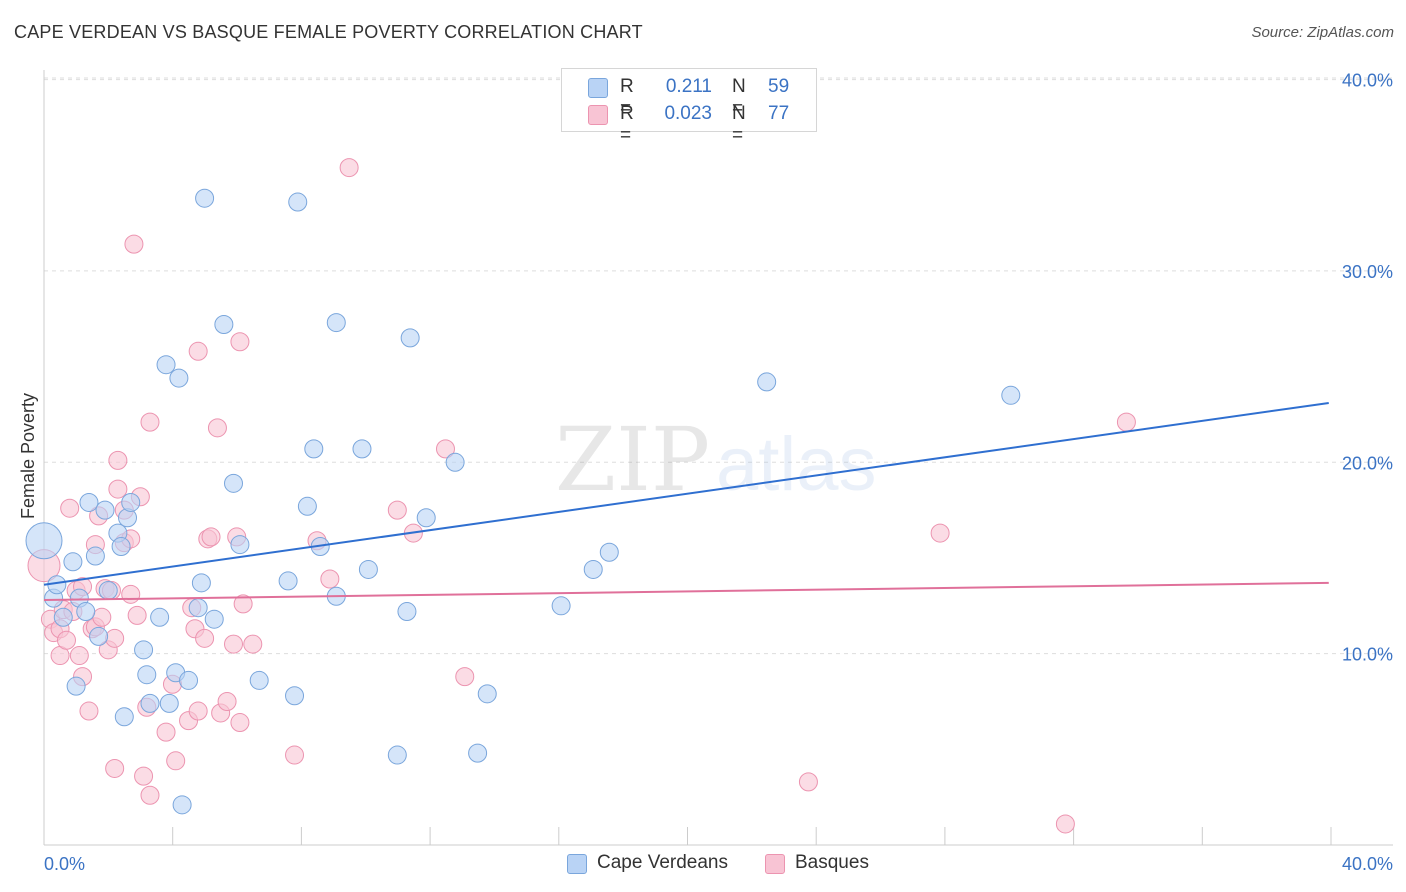 Image resolution: width=1406 pixels, height=892 pixels. Describe the element at coordinates (832, 862) in the screenshot. I see `series-label-basque: Basques` at that location.